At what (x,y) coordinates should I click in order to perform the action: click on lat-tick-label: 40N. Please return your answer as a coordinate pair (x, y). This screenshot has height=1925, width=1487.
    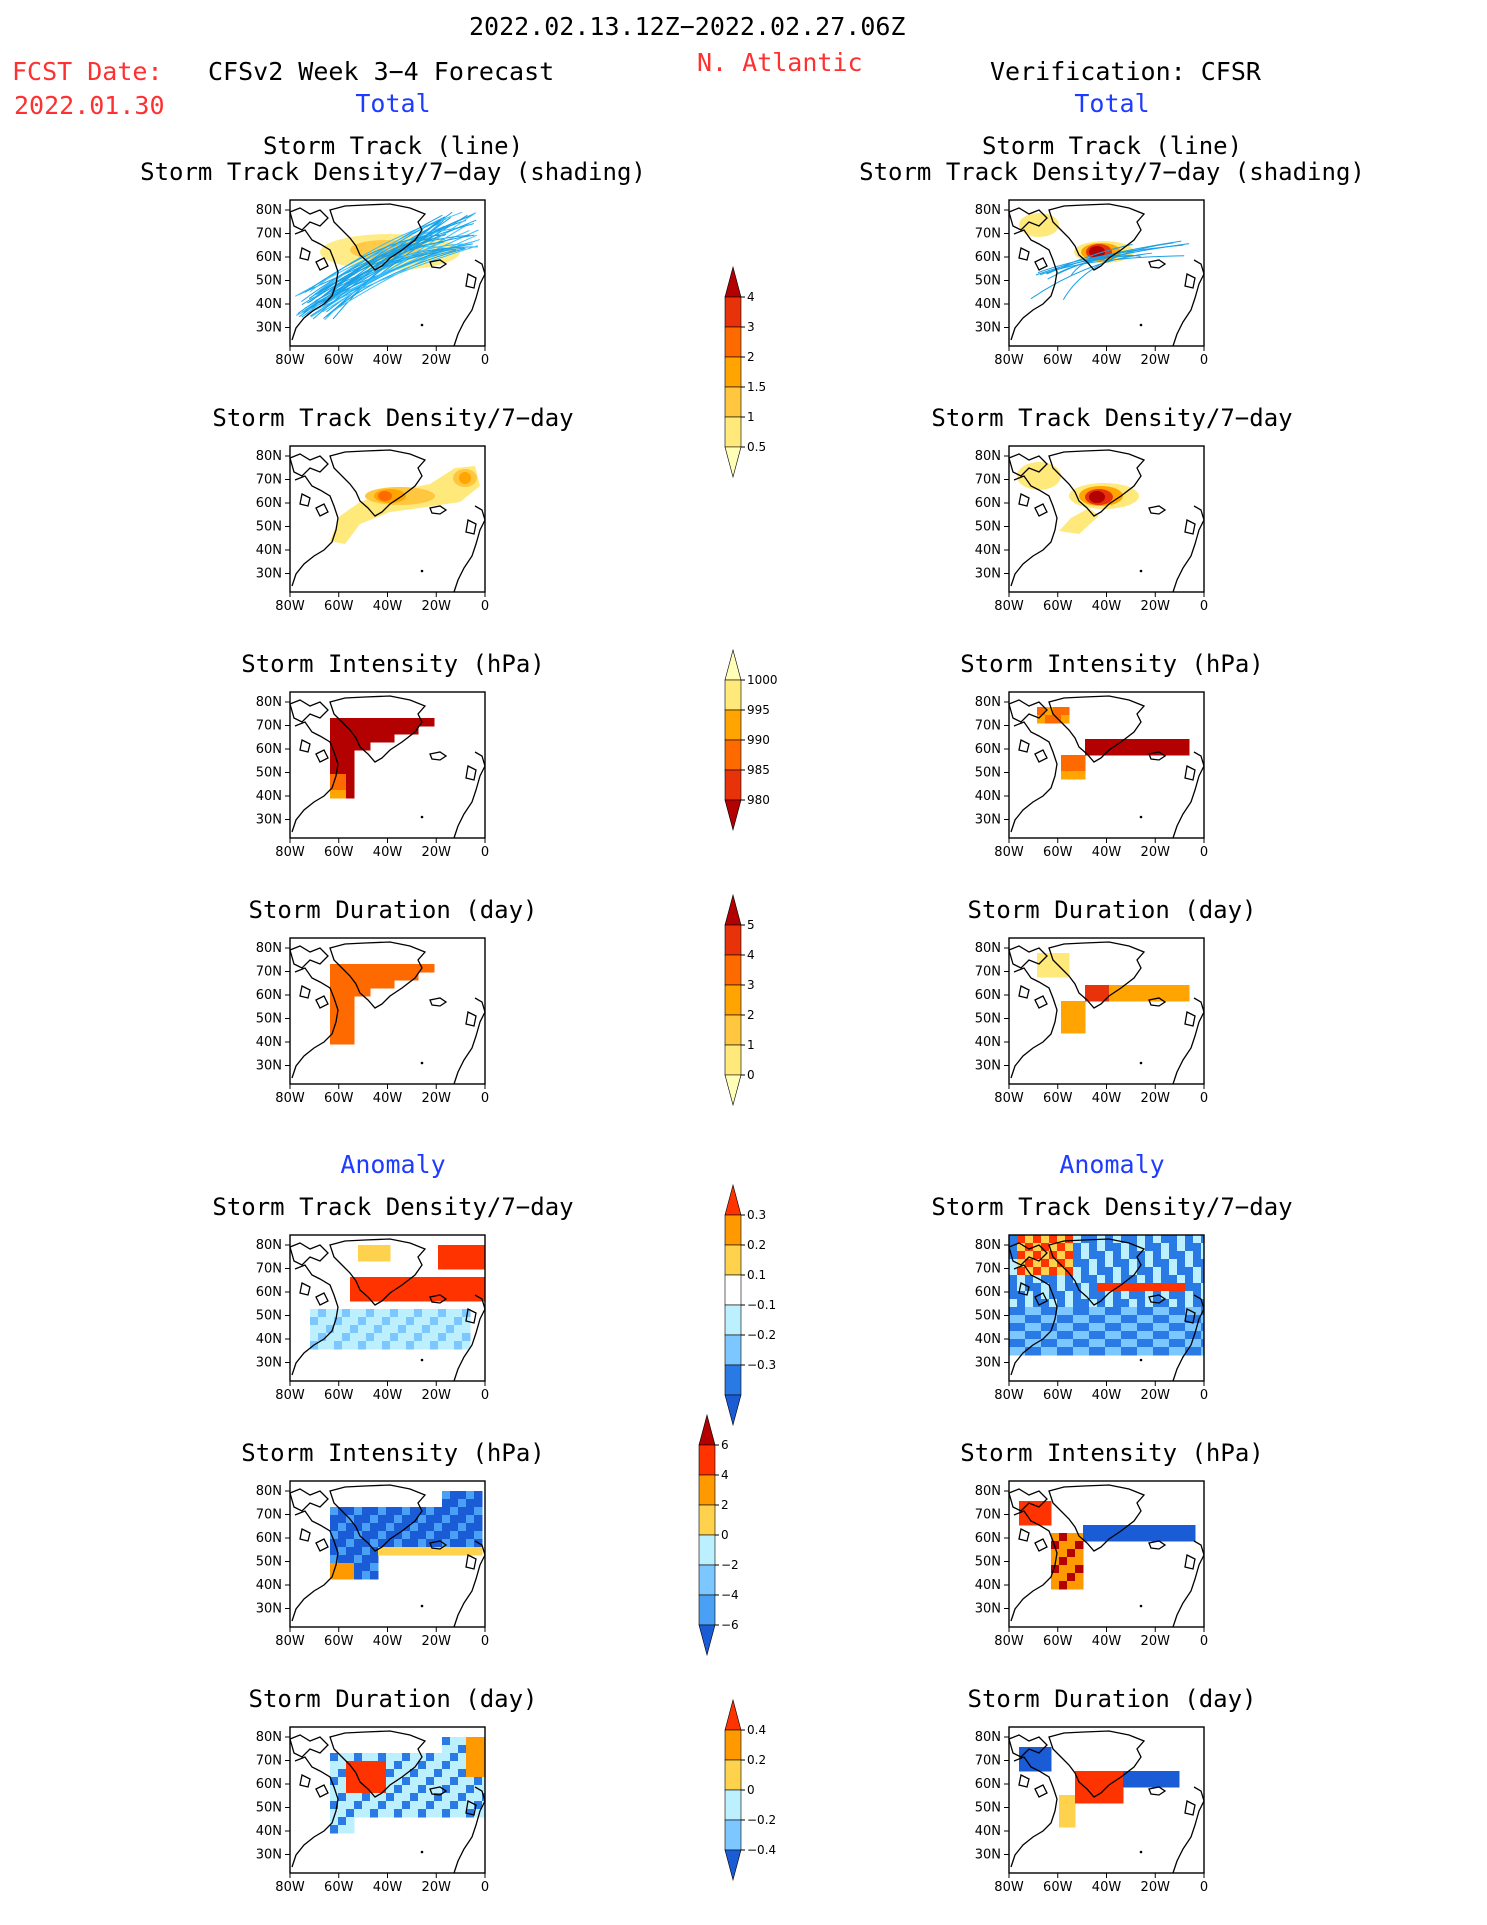
    Looking at the image, I should click on (988, 304).